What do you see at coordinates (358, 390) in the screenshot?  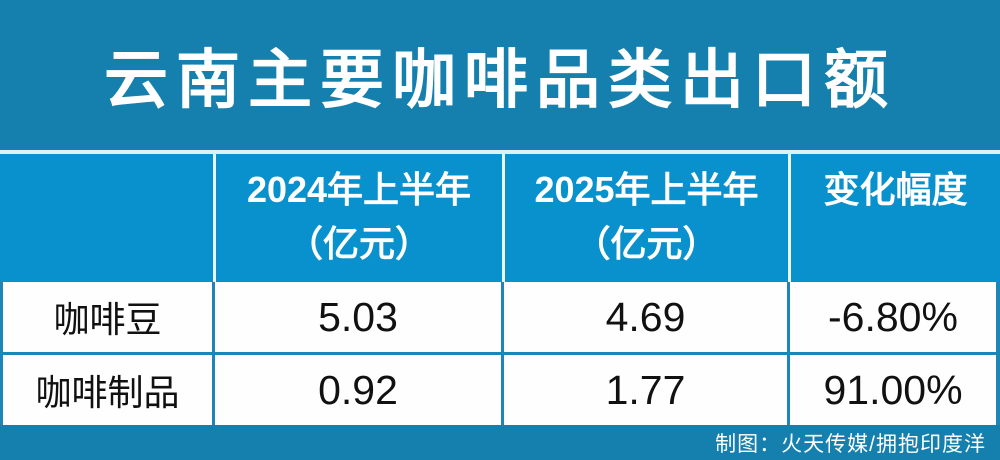 I see `row-coffee-products-2024-value: 0.92` at bounding box center [358, 390].